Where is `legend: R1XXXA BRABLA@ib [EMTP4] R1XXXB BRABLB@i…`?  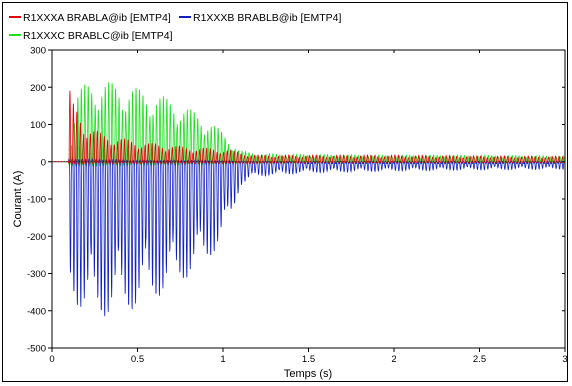 legend: R1XXXA BRABLA@ib [EMTP4] R1XXXB BRABLB@i… is located at coordinates (175, 27).